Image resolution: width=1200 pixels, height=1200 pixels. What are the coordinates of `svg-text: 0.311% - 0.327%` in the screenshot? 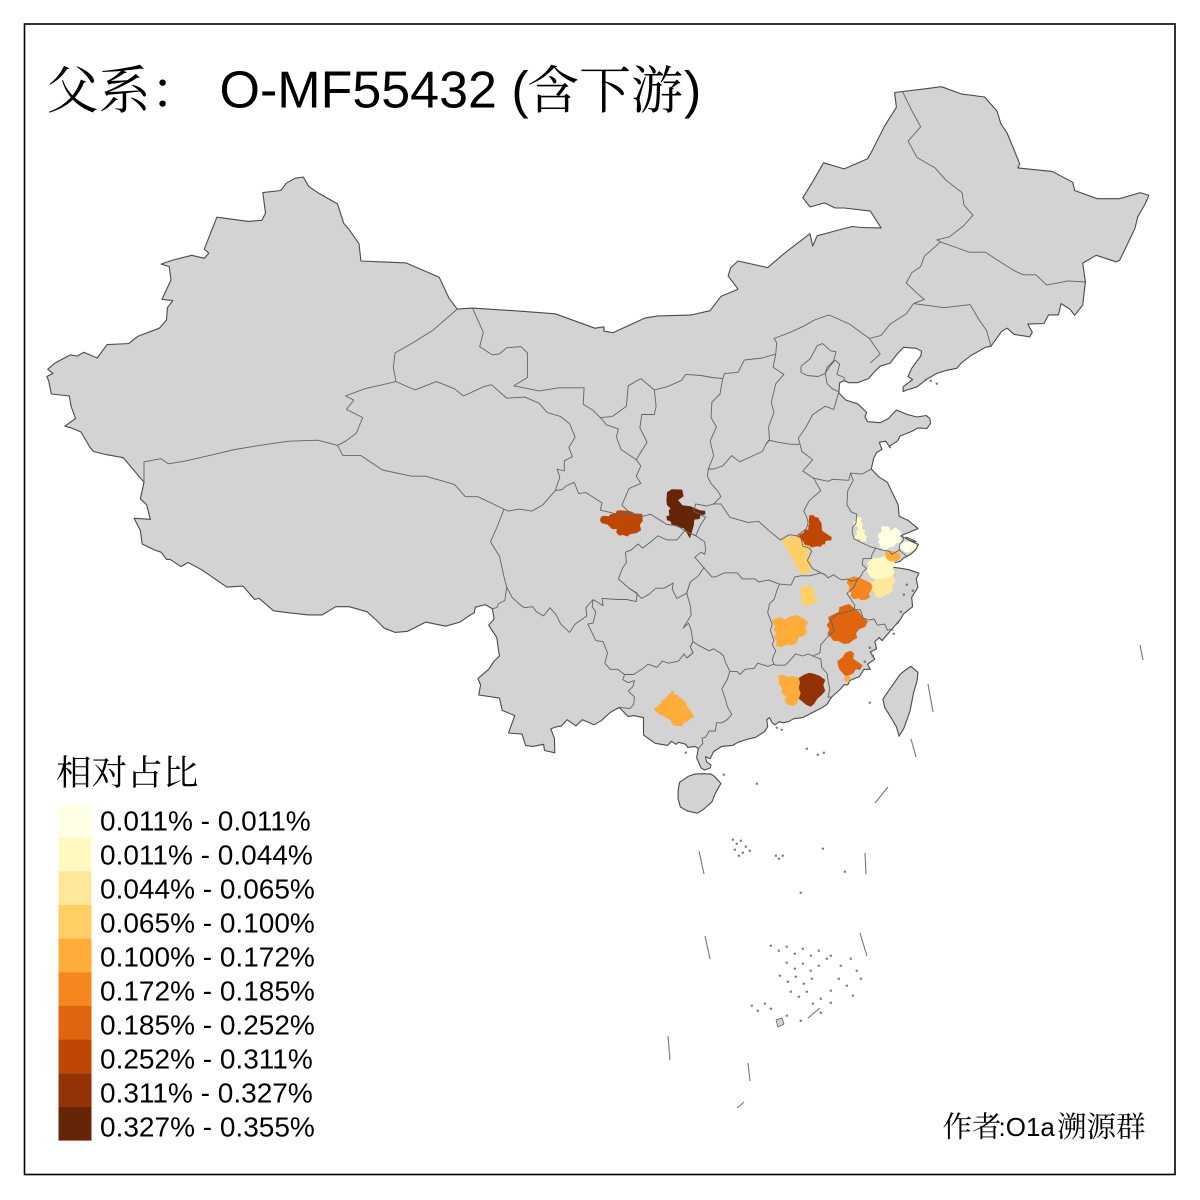 It's located at (206, 1093).